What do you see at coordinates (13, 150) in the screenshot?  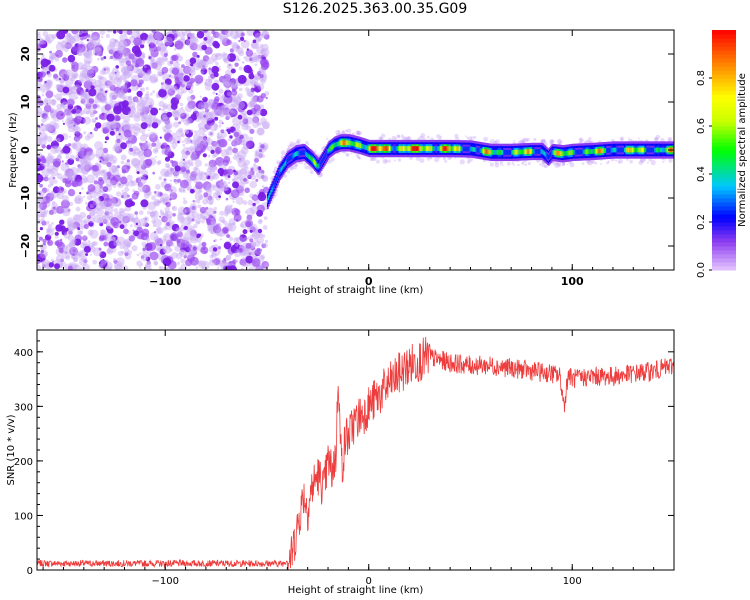 I see `spec-y-axis-label: Frequency (Hz)` at bounding box center [13, 150].